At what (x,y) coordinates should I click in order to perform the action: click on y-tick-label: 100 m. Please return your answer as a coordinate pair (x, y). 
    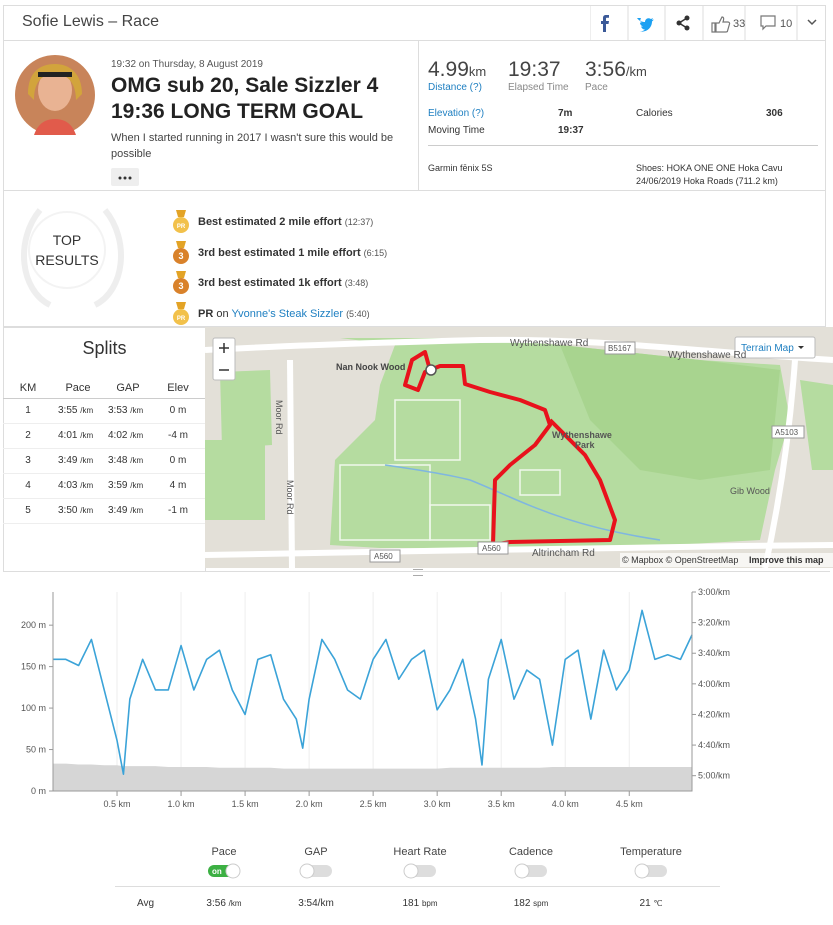
    Looking at the image, I should click on (33, 708).